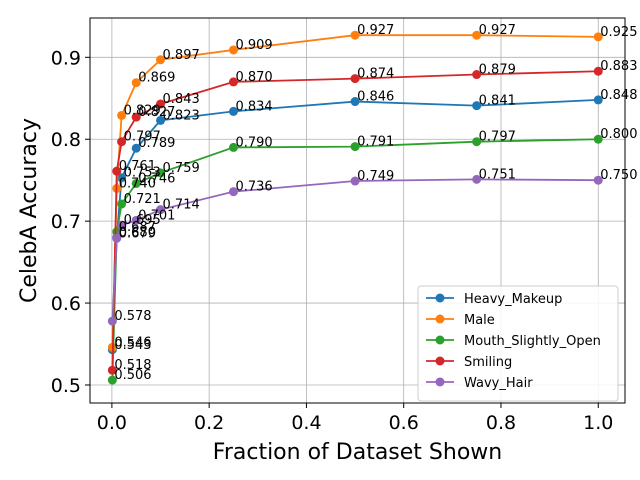 This screenshot has height=480, width=640. Describe the element at coordinates (132, 365) in the screenshot. I see `data-label: 0.518` at that location.